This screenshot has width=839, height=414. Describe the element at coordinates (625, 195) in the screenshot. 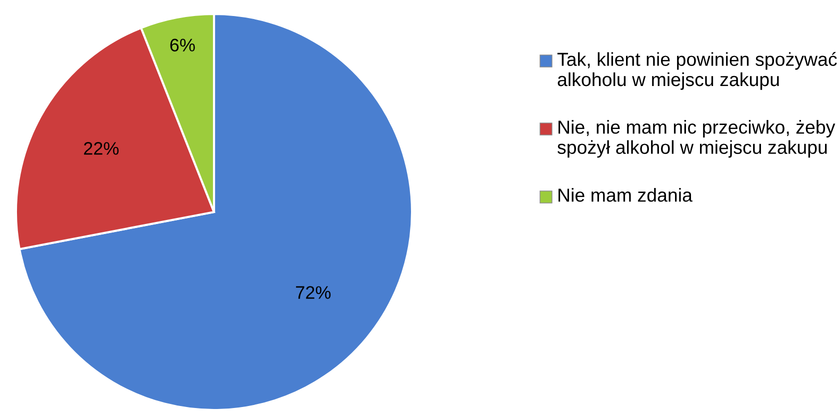

I see `legend-label: Nie mam zdania` at that location.